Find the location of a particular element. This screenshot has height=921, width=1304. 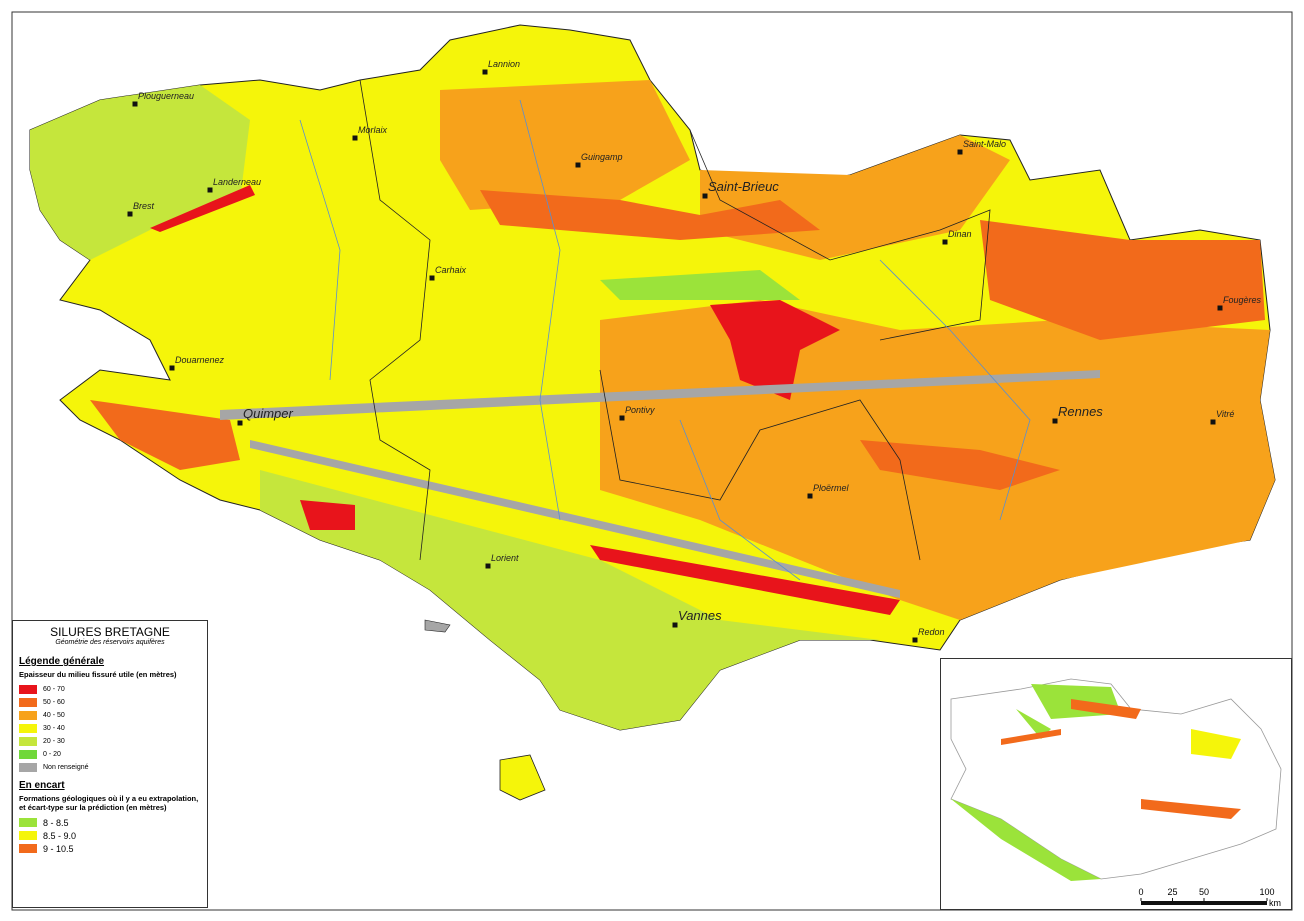

legend-label: 30 - 40 is located at coordinates (54, 728).